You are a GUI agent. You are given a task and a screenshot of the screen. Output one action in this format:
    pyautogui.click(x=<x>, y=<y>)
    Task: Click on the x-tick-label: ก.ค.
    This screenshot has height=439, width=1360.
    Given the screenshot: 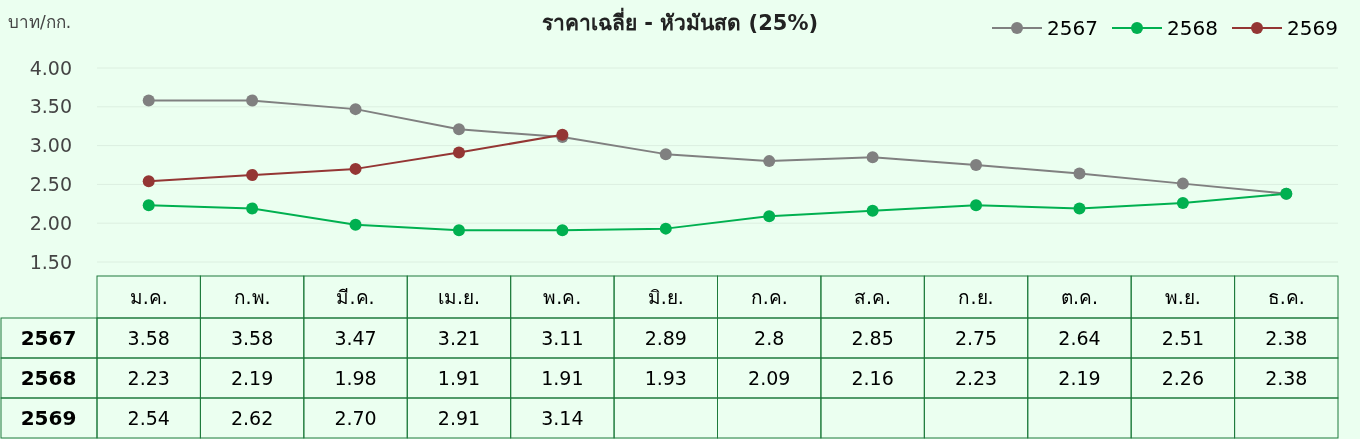 What is the action you would take?
    pyautogui.click(x=769, y=296)
    